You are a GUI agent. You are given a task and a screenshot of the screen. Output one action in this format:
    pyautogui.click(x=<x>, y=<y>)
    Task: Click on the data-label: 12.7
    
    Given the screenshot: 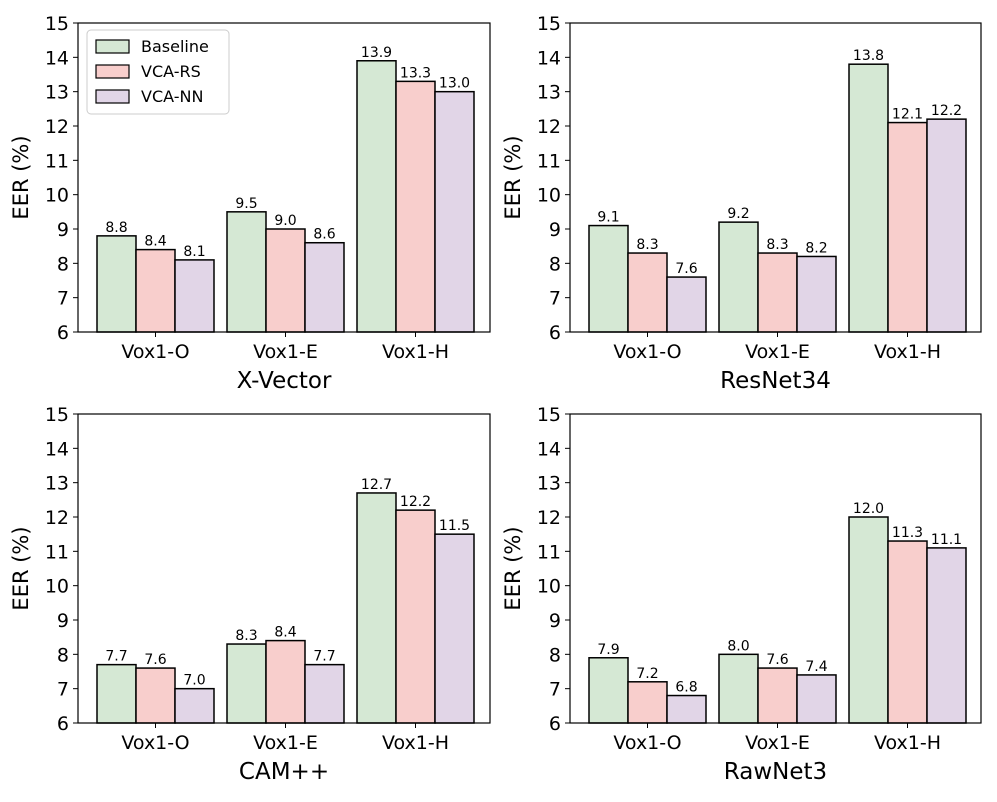 What is the action you would take?
    pyautogui.click(x=376, y=485)
    